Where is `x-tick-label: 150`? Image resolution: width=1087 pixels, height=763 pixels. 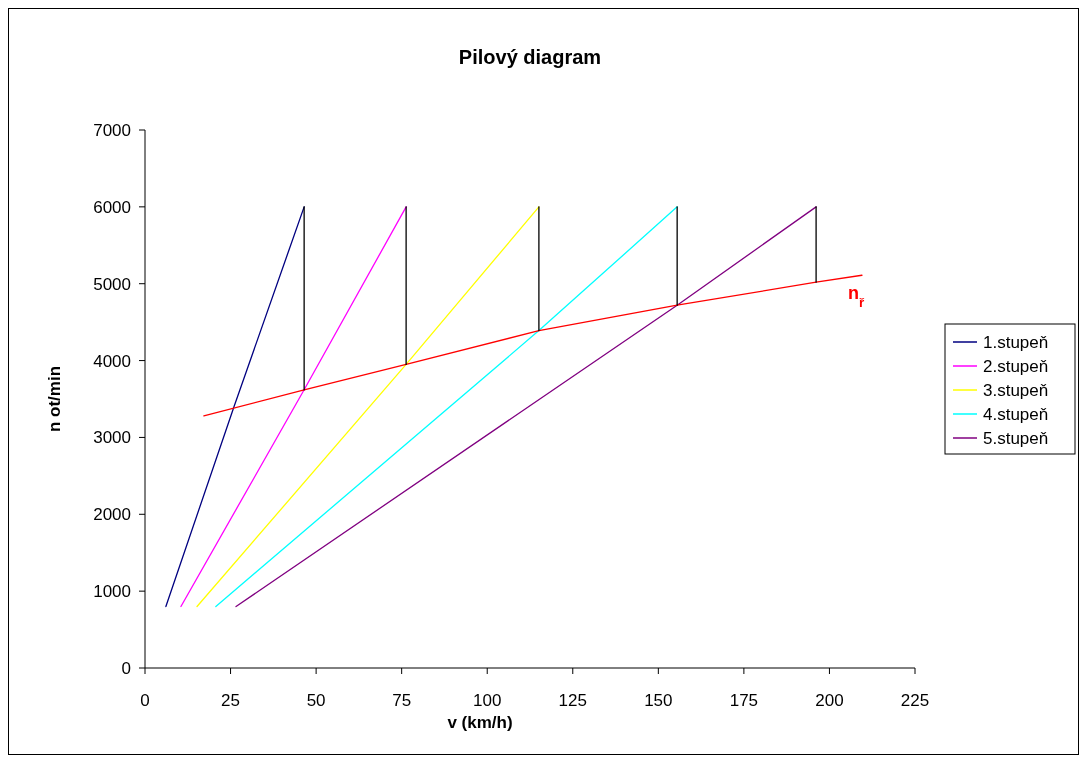
x-tick-label: 150 is located at coordinates (658, 700).